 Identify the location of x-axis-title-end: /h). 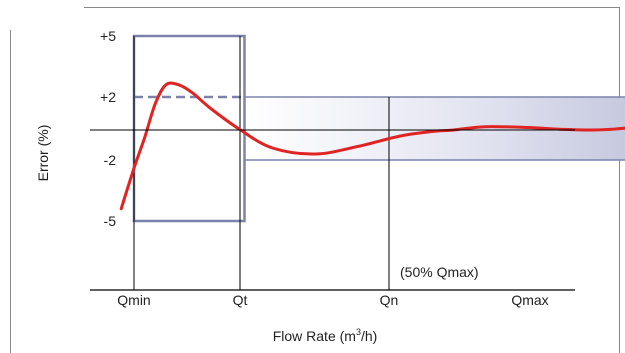
(369, 336).